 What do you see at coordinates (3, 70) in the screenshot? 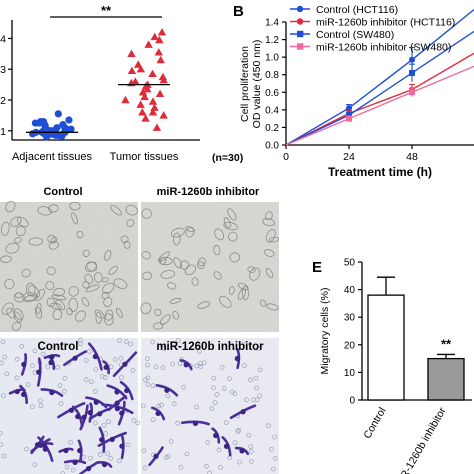
I see `panel-a-ytick-label: 3` at bounding box center [3, 70].